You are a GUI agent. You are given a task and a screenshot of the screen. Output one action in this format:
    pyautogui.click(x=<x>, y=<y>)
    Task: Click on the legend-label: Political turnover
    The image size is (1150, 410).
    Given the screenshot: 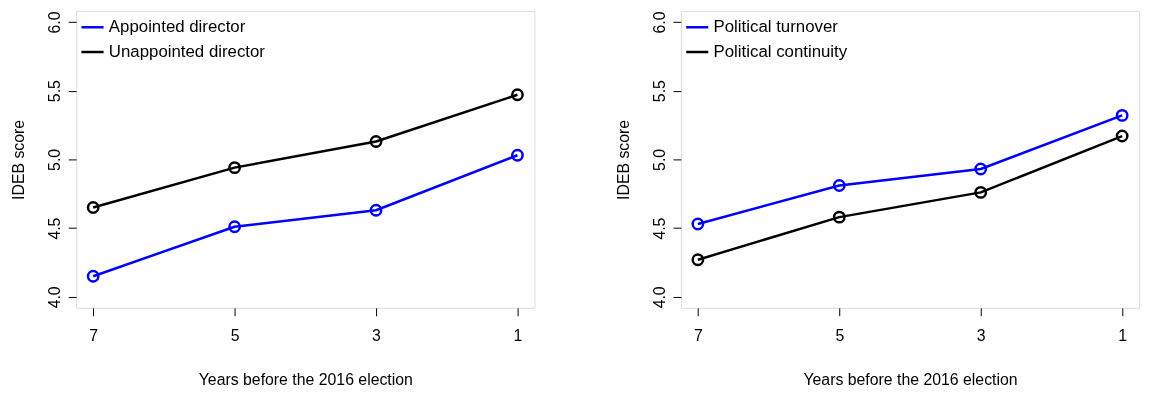 What is the action you would take?
    pyautogui.click(x=776, y=27)
    